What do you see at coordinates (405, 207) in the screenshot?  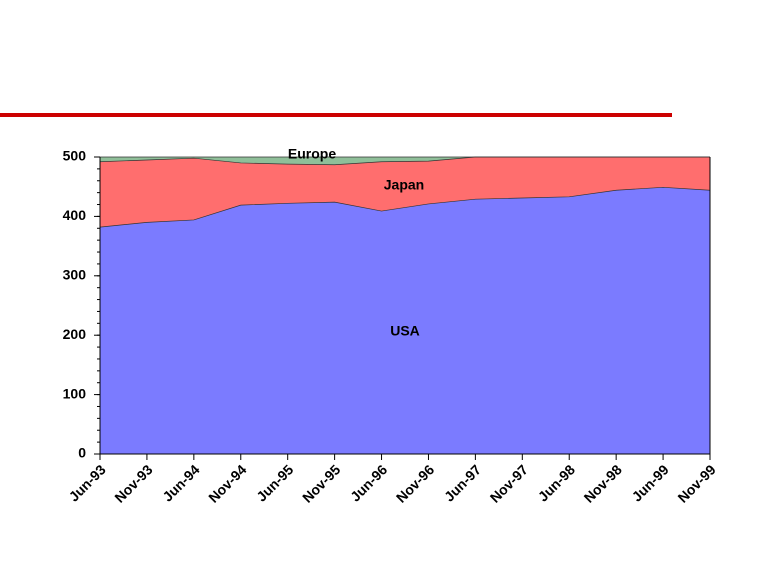 I see `area-edge` at bounding box center [405, 207].